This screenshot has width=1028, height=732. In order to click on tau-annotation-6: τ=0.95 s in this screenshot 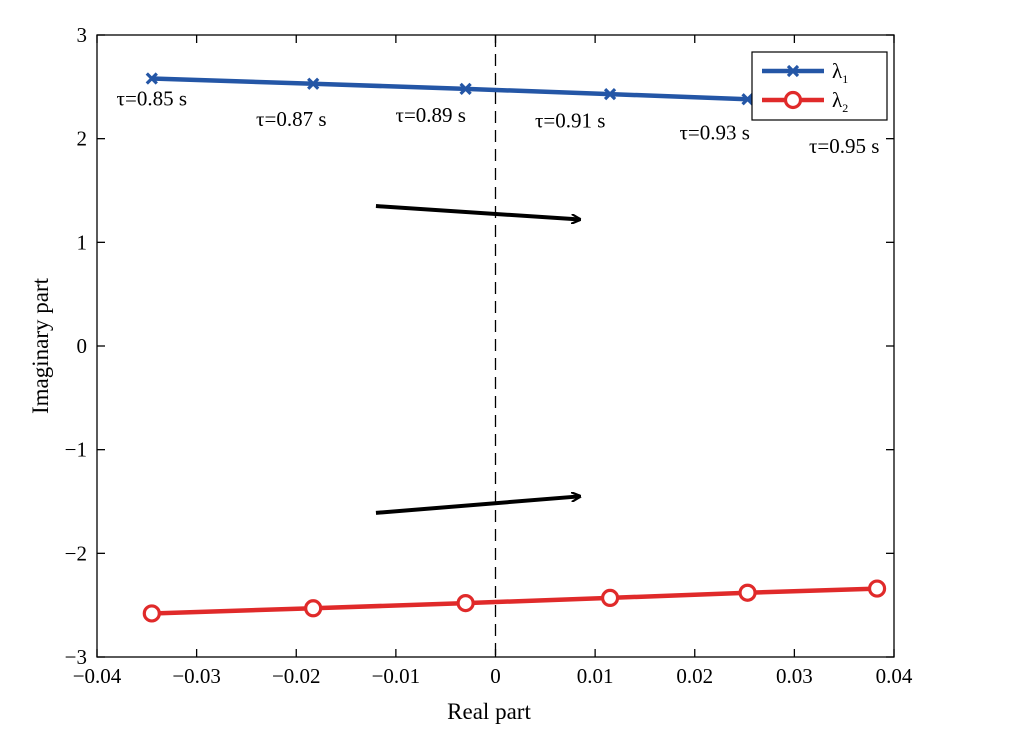, I will do `click(844, 146)`.